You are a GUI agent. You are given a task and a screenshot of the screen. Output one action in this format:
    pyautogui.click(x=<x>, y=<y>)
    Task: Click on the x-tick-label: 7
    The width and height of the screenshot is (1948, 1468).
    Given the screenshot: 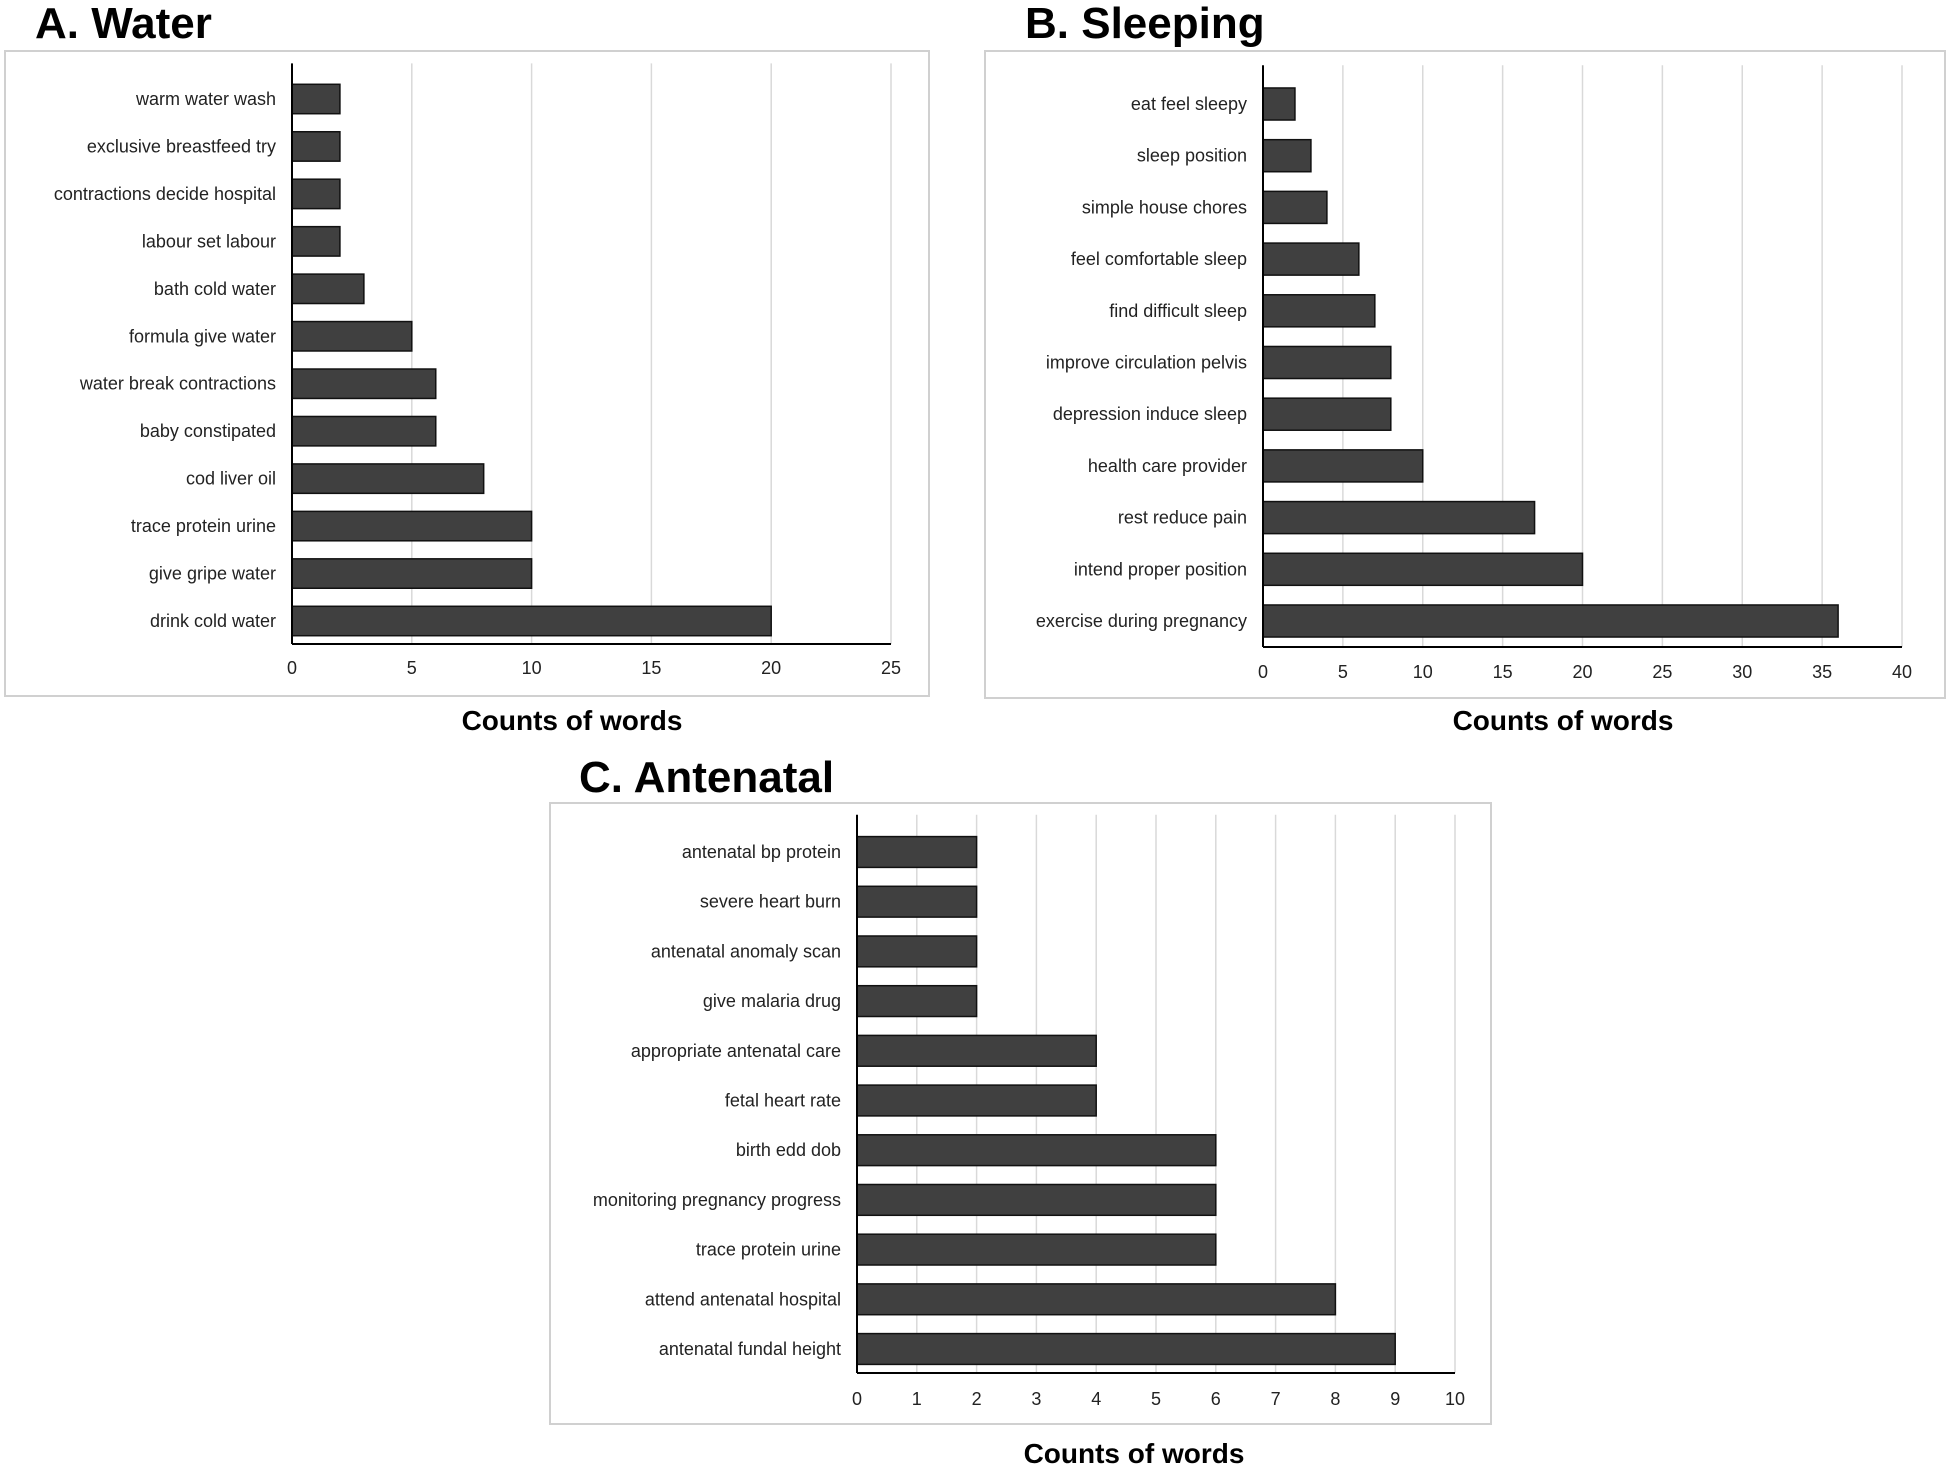 What is the action you would take?
    pyautogui.click(x=1276, y=1399)
    